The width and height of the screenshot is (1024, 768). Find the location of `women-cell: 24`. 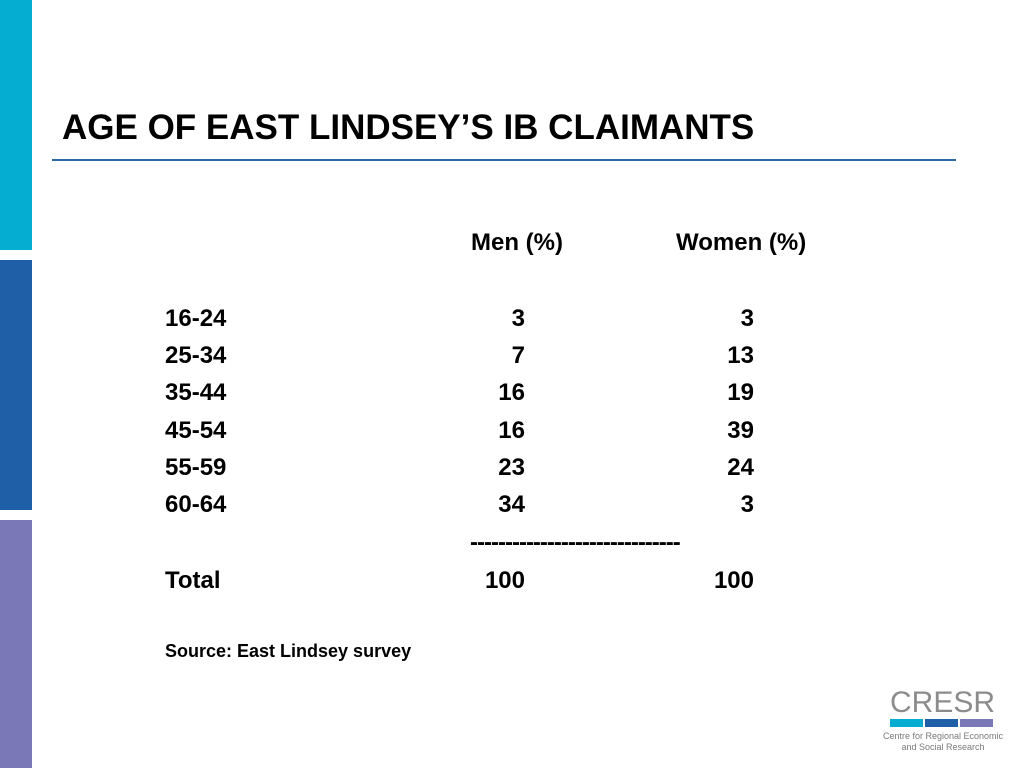

women-cell: 24 is located at coordinates (740, 467).